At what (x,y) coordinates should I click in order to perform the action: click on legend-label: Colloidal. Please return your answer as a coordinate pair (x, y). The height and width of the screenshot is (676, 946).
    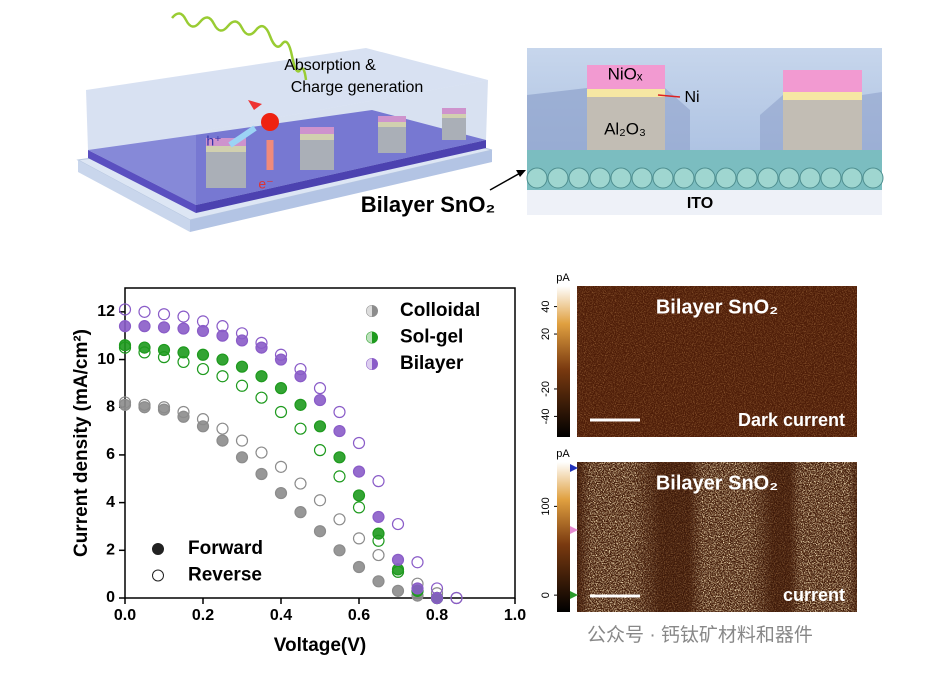
    Looking at the image, I should click on (440, 310).